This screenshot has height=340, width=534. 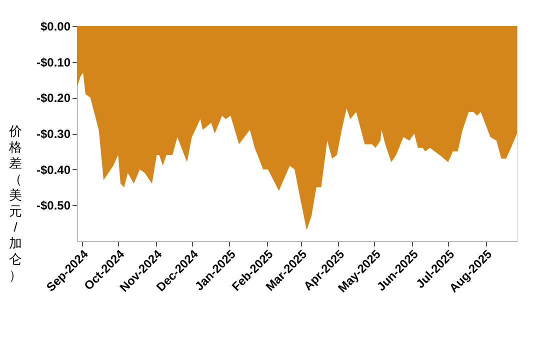 I want to click on y-tick-label: -$0.30, so click(x=53, y=134).